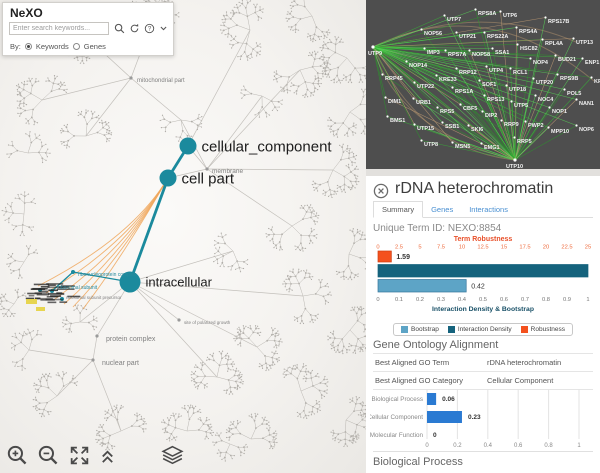  Describe the element at coordinates (399, 248) in the screenshot. I see `svg-text: 2.5` at that location.